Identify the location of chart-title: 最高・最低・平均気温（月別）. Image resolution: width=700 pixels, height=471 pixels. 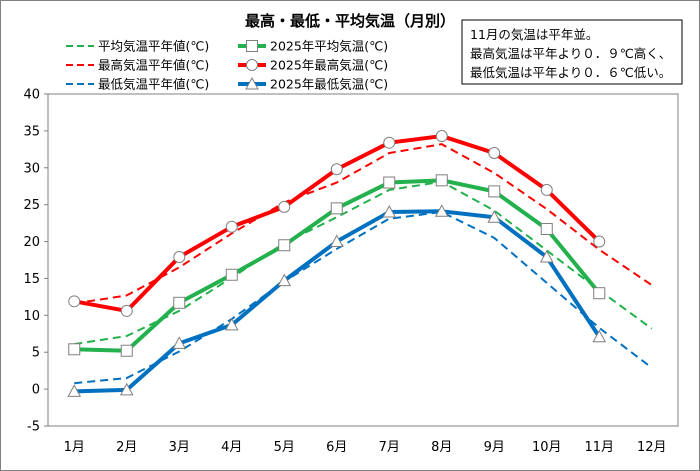
(350, 21).